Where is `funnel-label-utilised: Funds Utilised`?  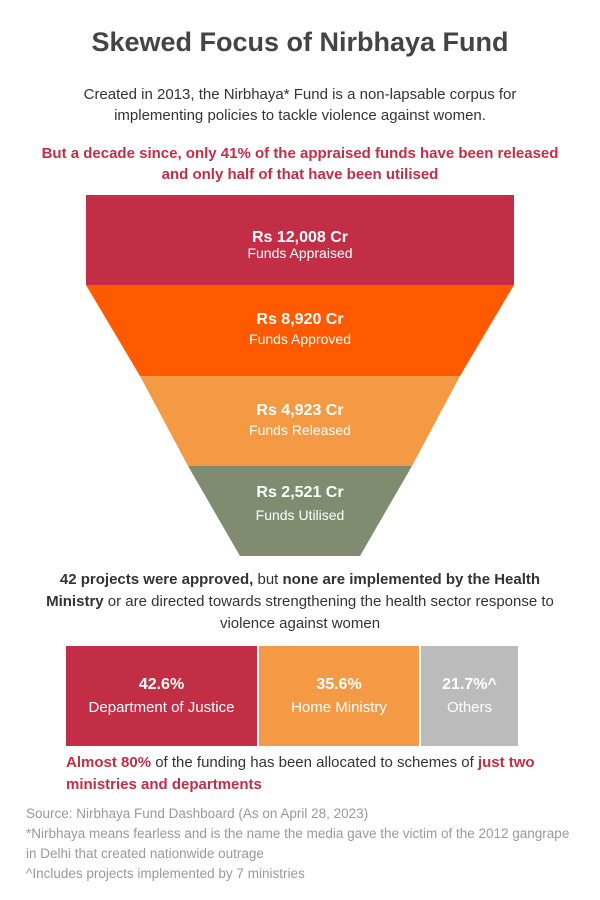 funnel-label-utilised: Funds Utilised is located at coordinates (300, 515).